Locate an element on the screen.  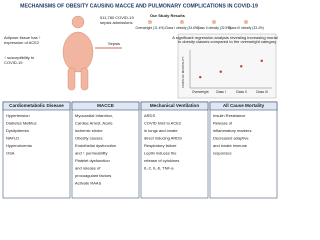
x-tick-label: Class III is located at coordinates (262, 92).